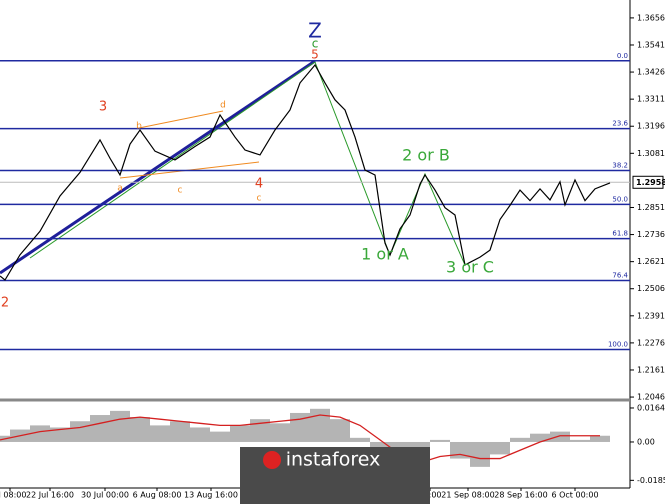 Image resolution: width=665 pixels, height=504 pixels. I want to click on fib-label: 0.0, so click(622, 56).